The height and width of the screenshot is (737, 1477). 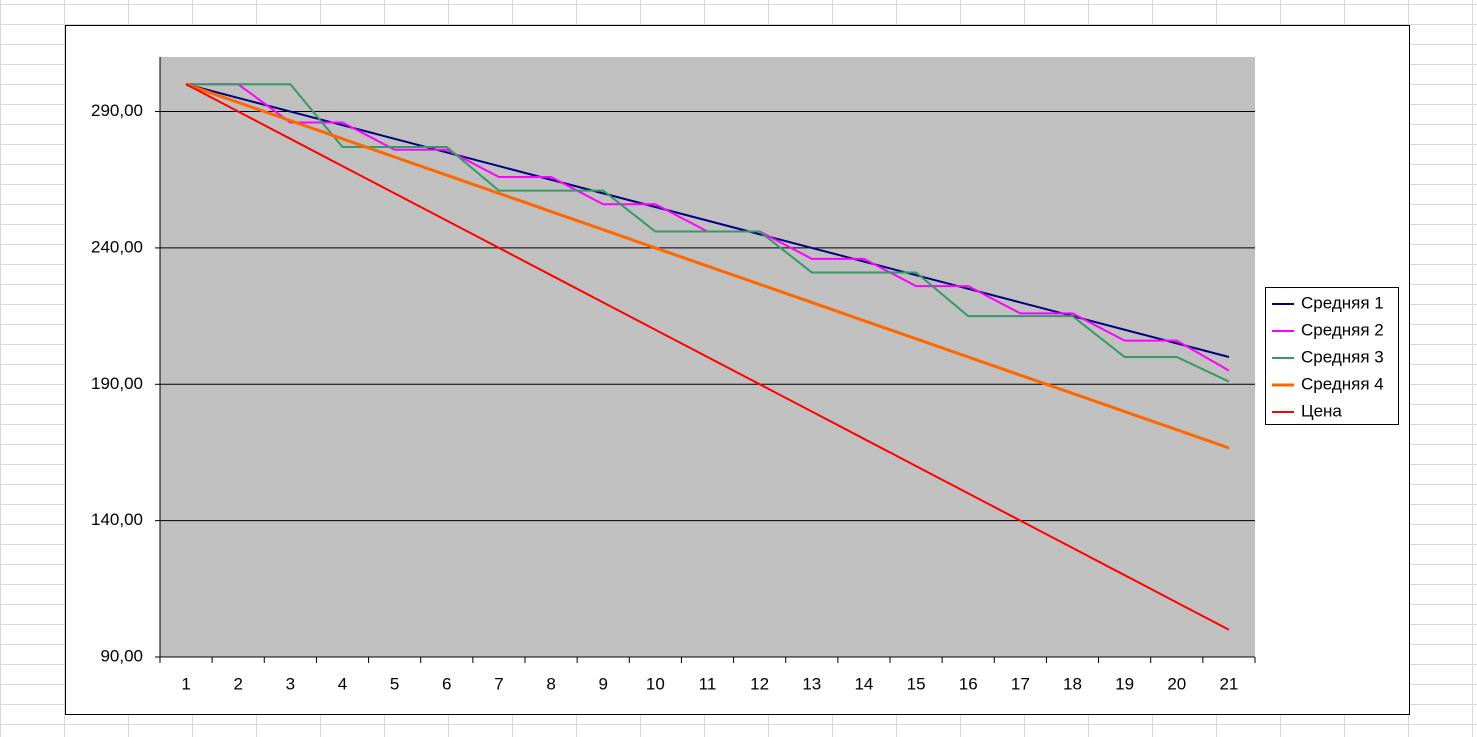 I want to click on y-tick-label: 140,00, so click(x=117, y=519).